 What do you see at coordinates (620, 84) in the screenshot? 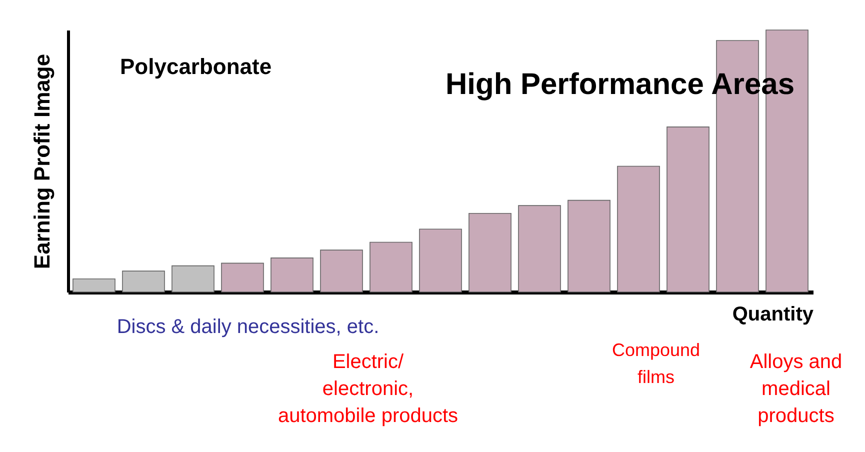
I see `annotation: High Performance Areas` at bounding box center [620, 84].